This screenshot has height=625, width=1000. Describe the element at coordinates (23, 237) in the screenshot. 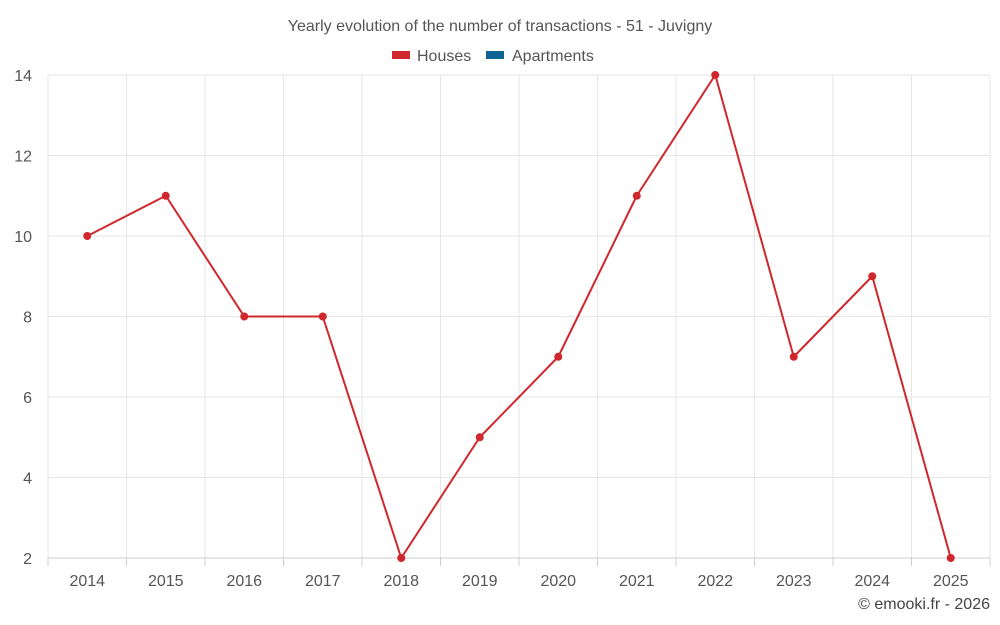

I see `y-tick-label: 10` at that location.